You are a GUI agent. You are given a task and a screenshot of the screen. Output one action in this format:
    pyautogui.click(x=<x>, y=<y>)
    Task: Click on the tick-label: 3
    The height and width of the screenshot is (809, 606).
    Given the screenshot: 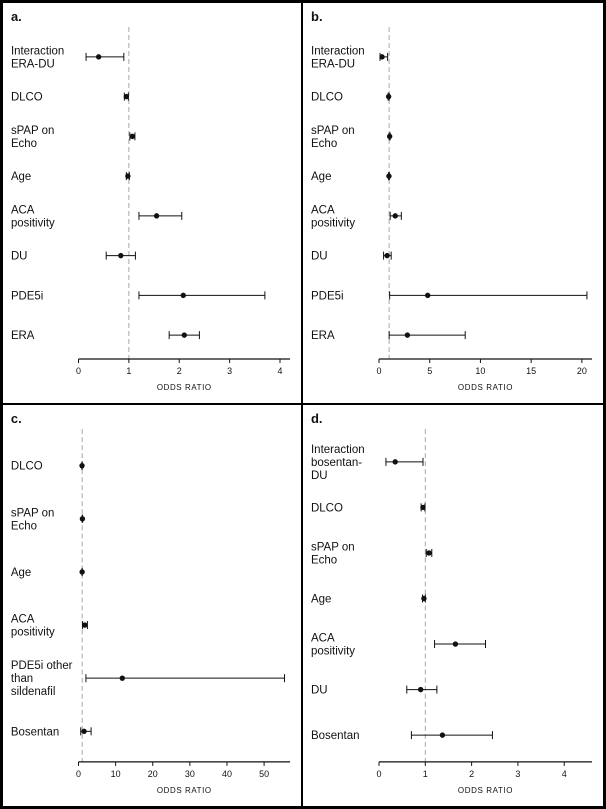 What is the action you would take?
    pyautogui.click(x=517, y=774)
    